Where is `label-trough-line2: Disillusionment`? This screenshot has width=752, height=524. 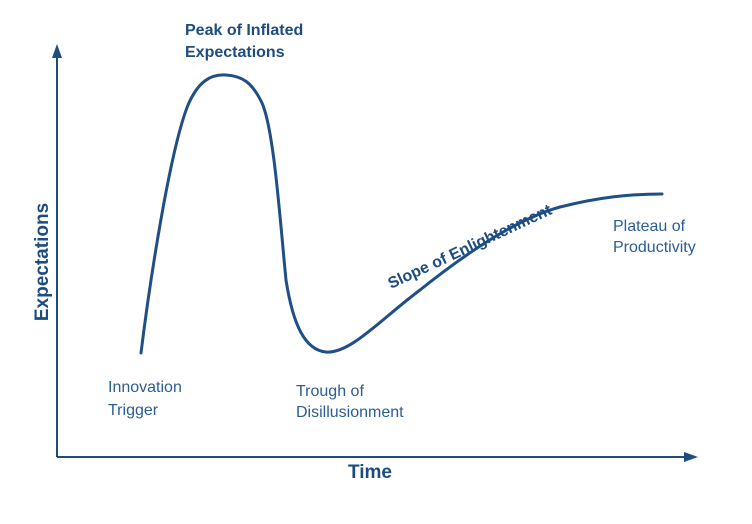
label-trough-line2: Disillusionment is located at coordinates (350, 412).